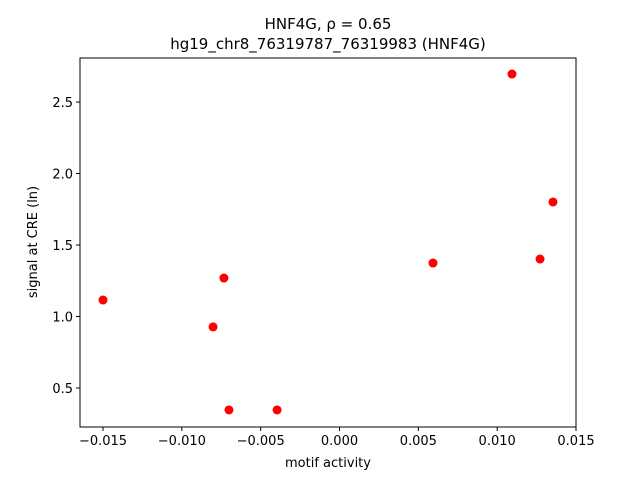 This screenshot has height=480, width=640. Describe the element at coordinates (103, 441) in the screenshot. I see `x-tick-label: −0.015` at that location.